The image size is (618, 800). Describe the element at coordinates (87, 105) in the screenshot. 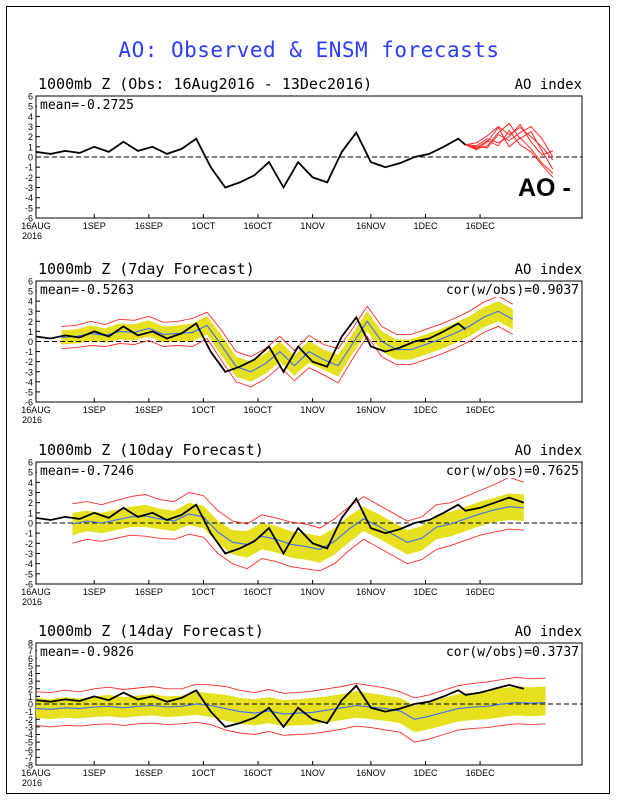

I see `mean-stat: mean=-0.2725` at that location.